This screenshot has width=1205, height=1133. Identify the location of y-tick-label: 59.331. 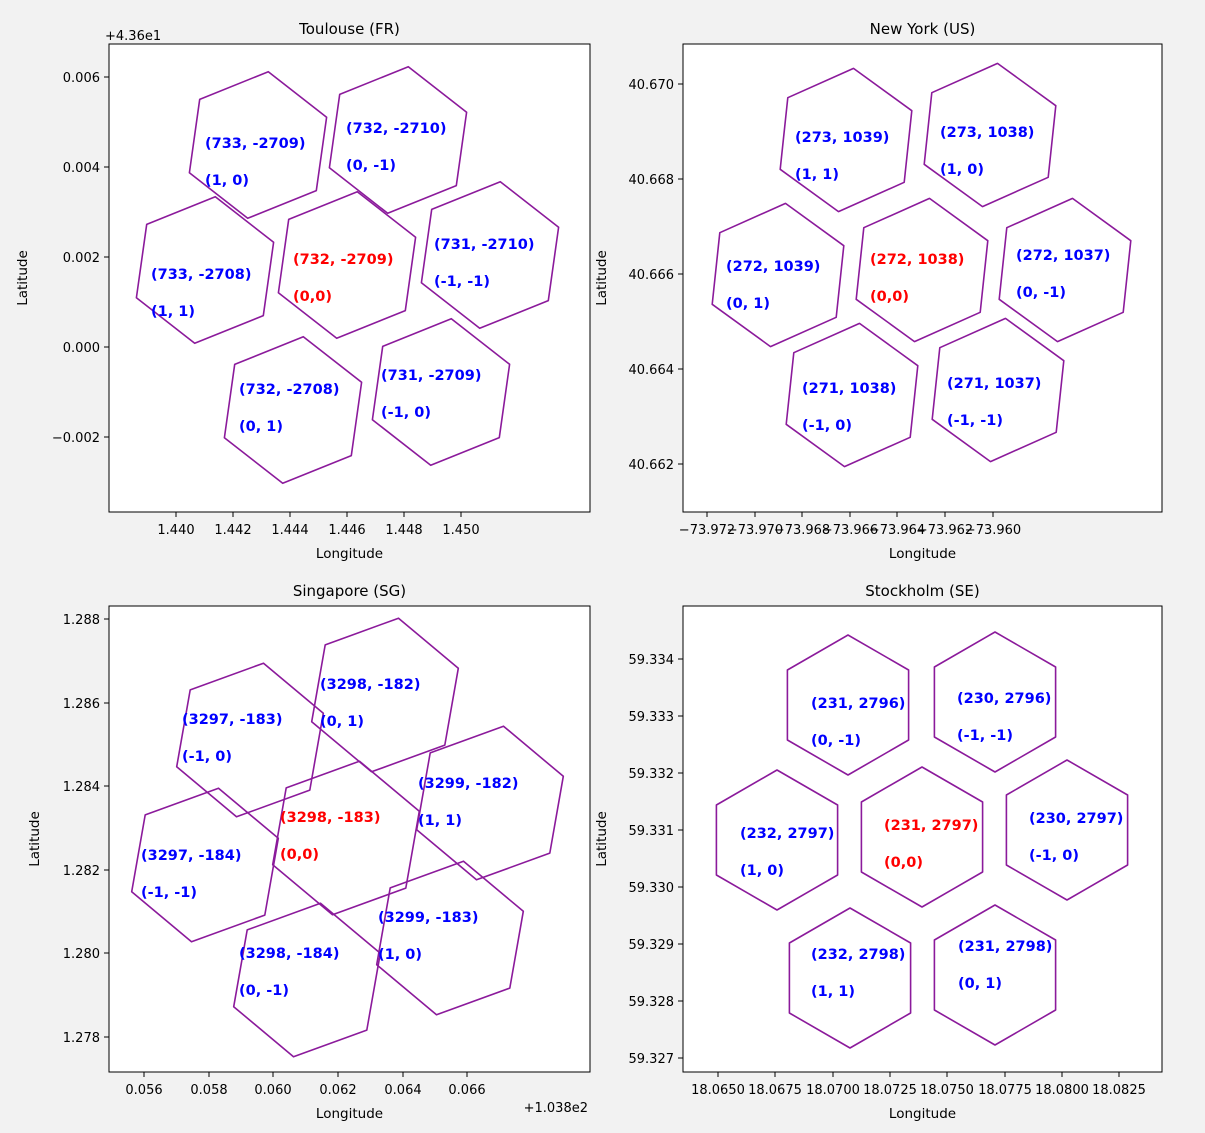
(652, 831).